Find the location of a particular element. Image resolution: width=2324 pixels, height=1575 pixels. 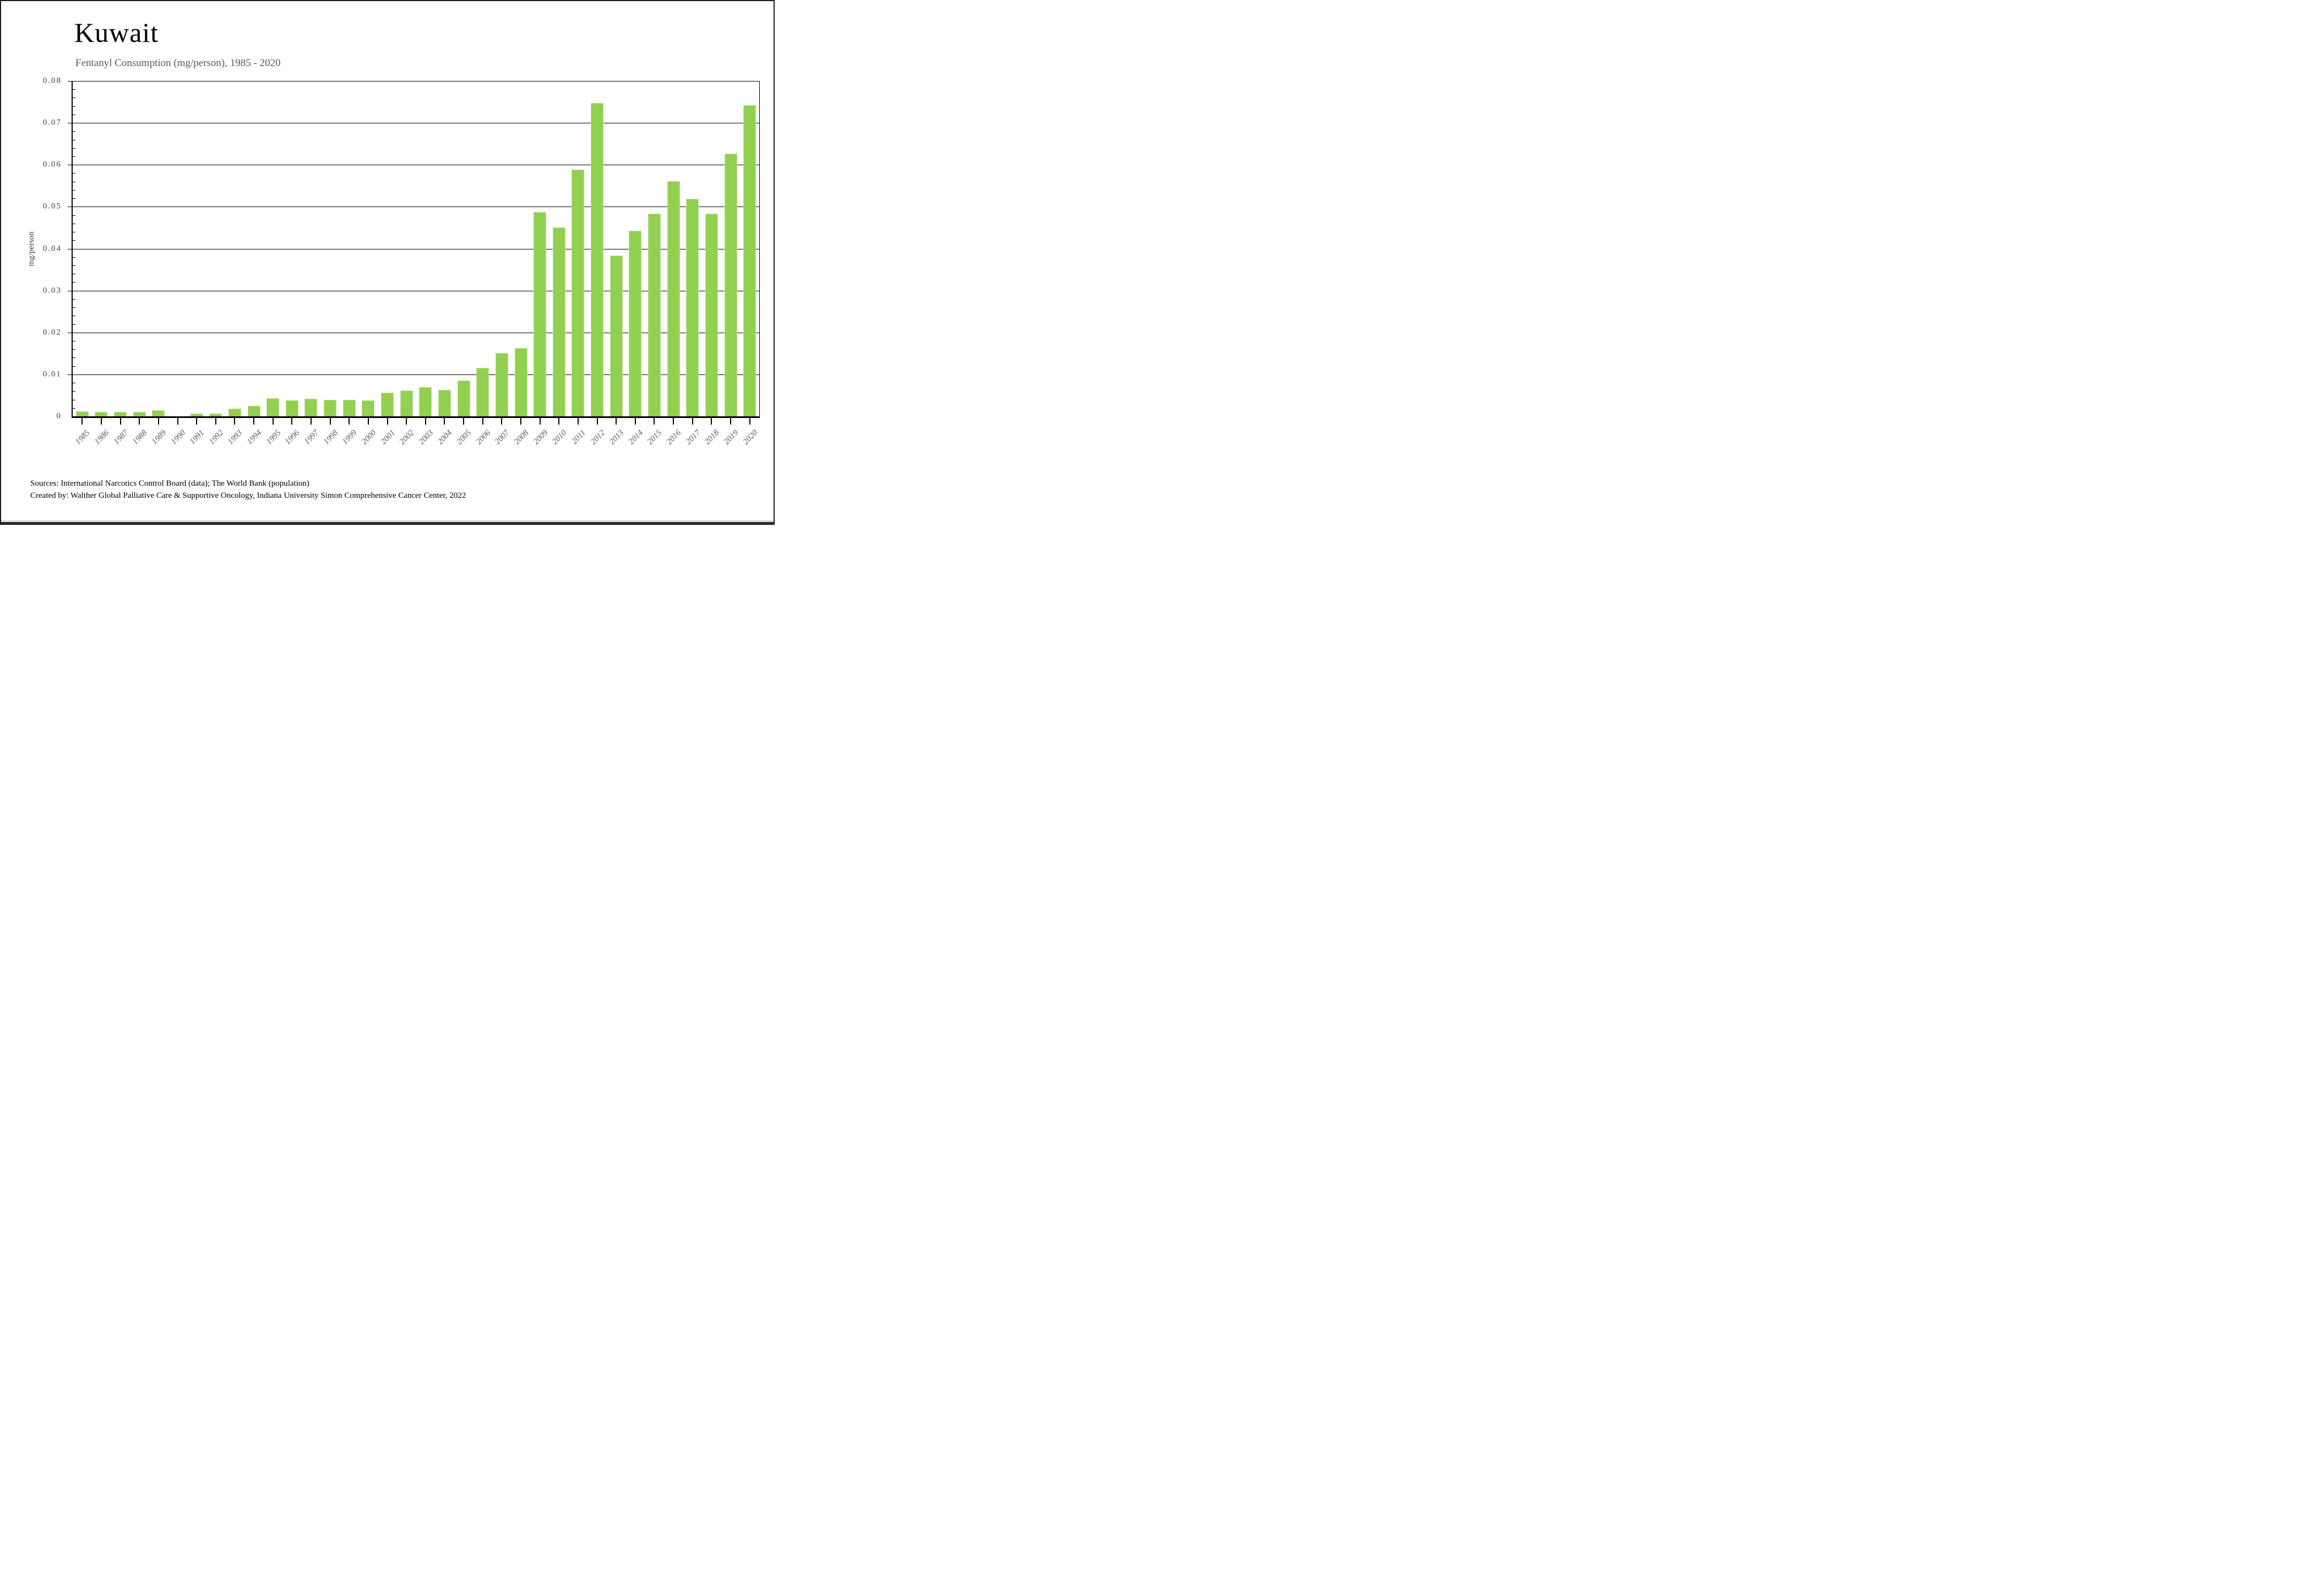

bar-2009 is located at coordinates (540, 314).